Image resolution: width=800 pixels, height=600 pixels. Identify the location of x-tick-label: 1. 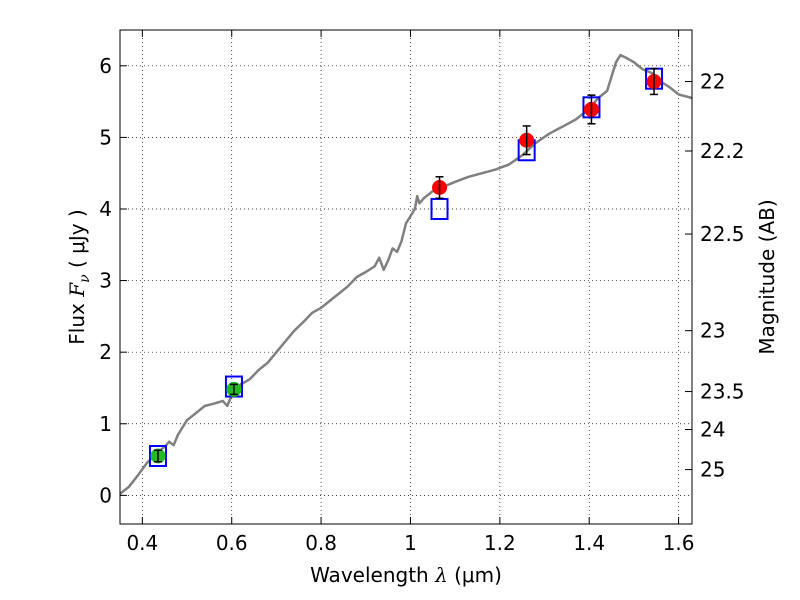
(410, 543).